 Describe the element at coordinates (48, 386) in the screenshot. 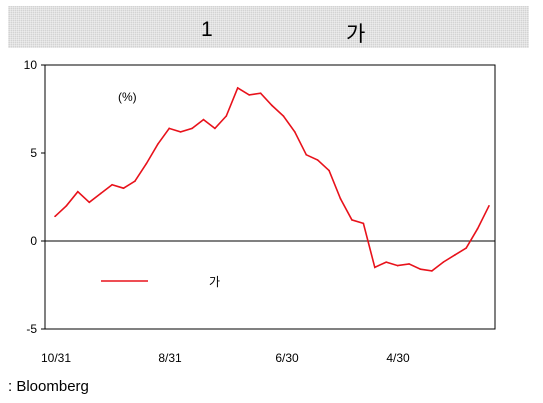

I see `source-note: : Bloomberg` at that location.